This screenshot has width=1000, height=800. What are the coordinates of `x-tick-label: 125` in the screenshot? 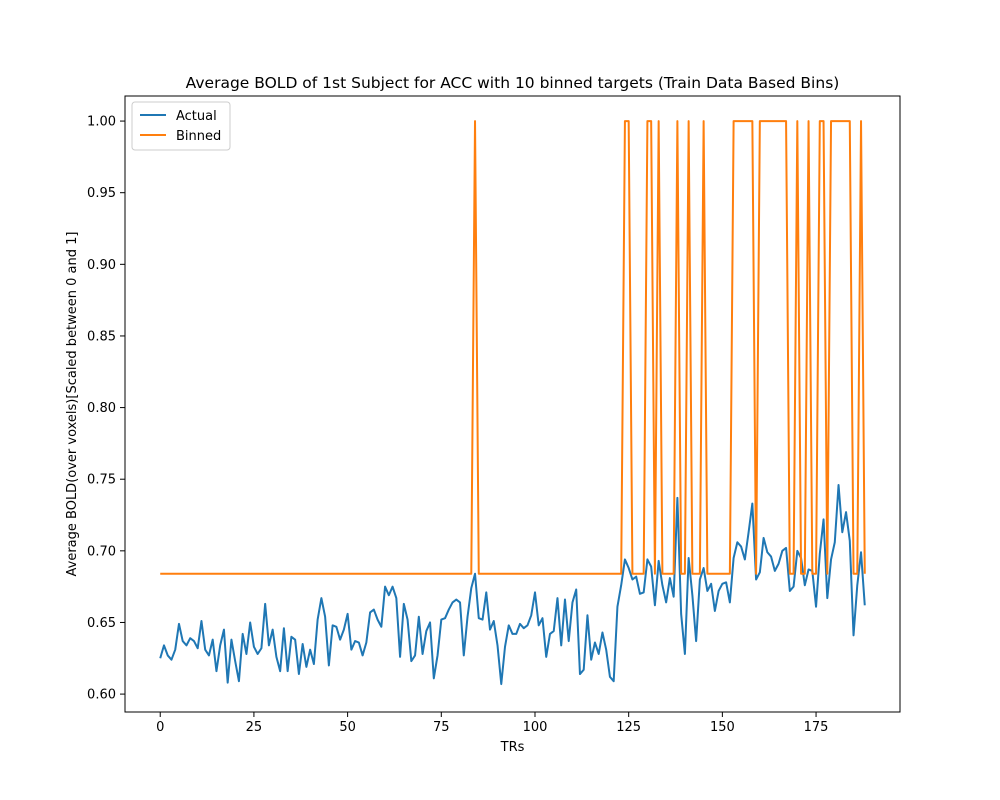 It's located at (628, 727).